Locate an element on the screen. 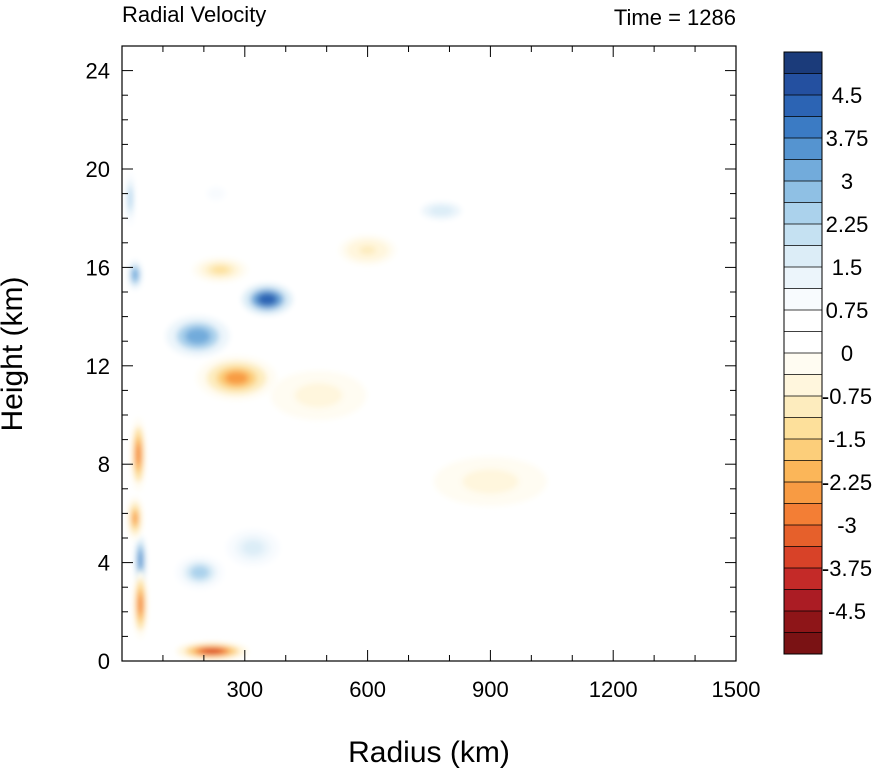 The image size is (895, 774). colorbar is located at coordinates (803, 353).